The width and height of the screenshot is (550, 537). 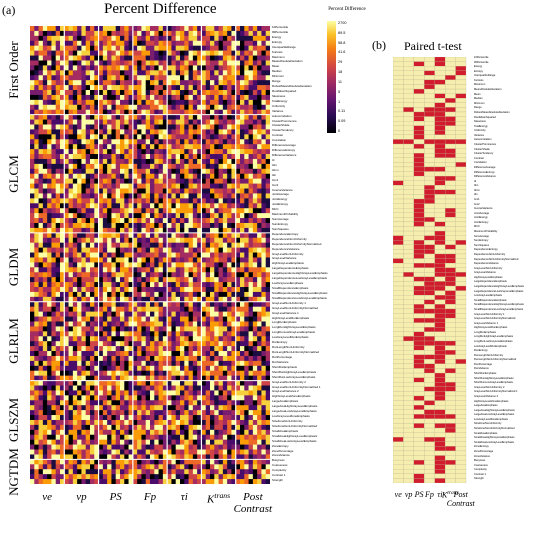 What do you see at coordinates (280, 219) in the screenshot?
I see `feature-label: SumAverage` at bounding box center [280, 219].